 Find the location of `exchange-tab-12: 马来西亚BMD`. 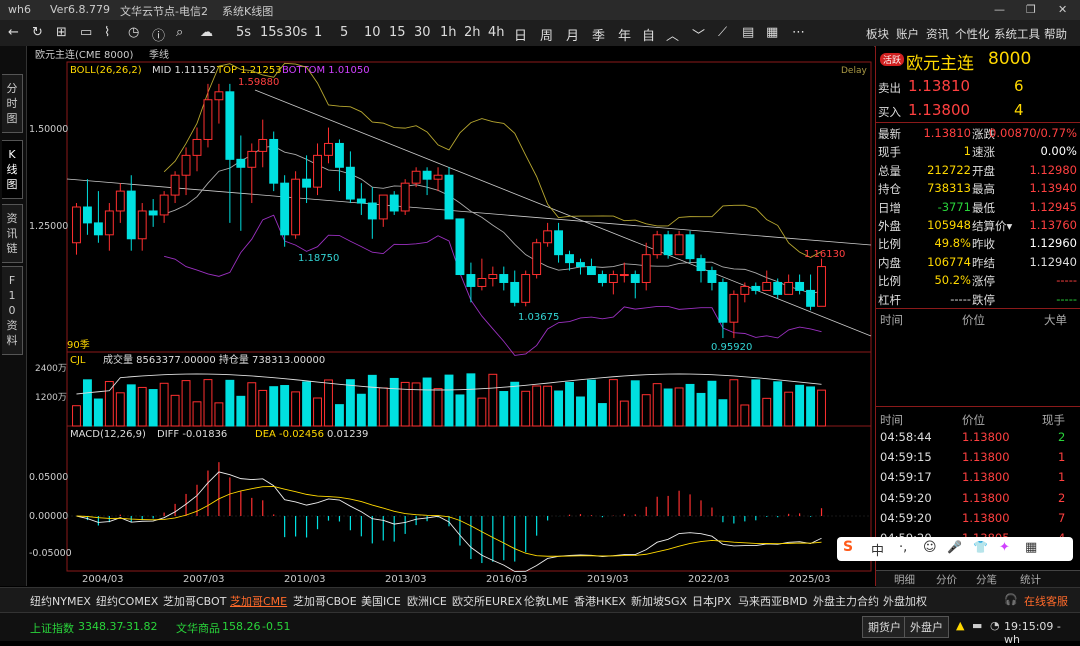

exchange-tab-12: 马来西亚BMD is located at coordinates (773, 601).